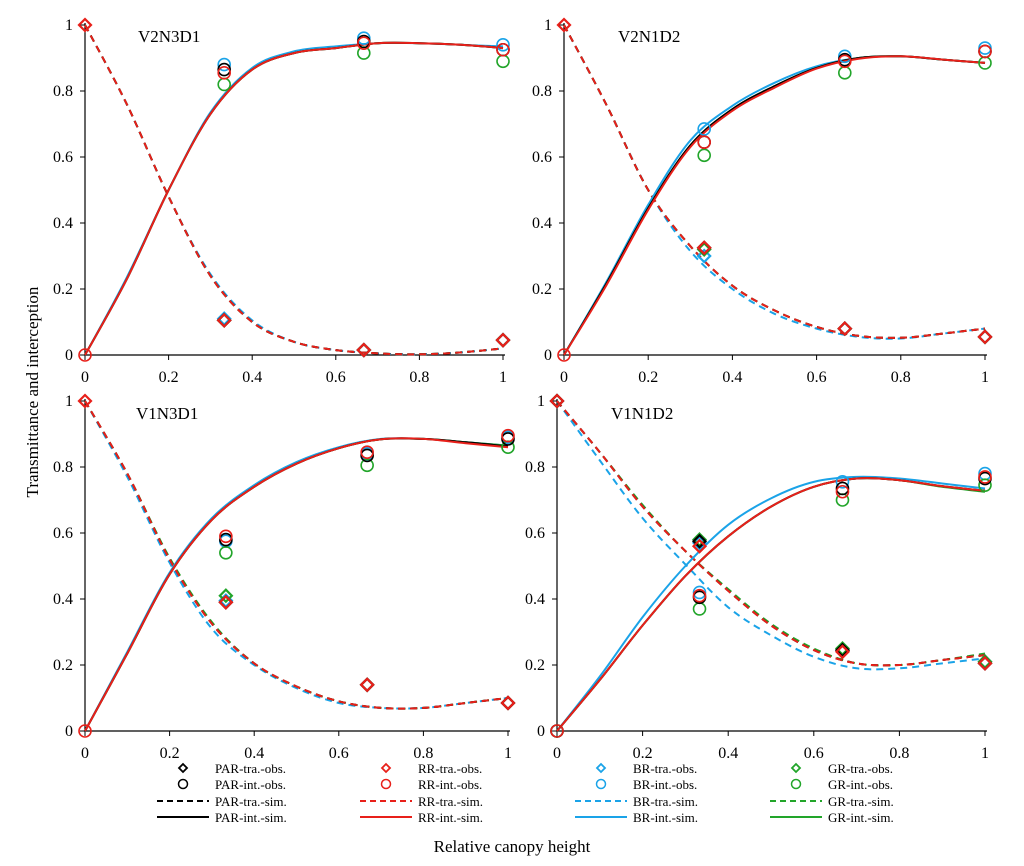 The height and width of the screenshot is (866, 1024). What do you see at coordinates (861, 817) in the screenshot?
I see `legend-label: GR-int.-sim.` at bounding box center [861, 817].